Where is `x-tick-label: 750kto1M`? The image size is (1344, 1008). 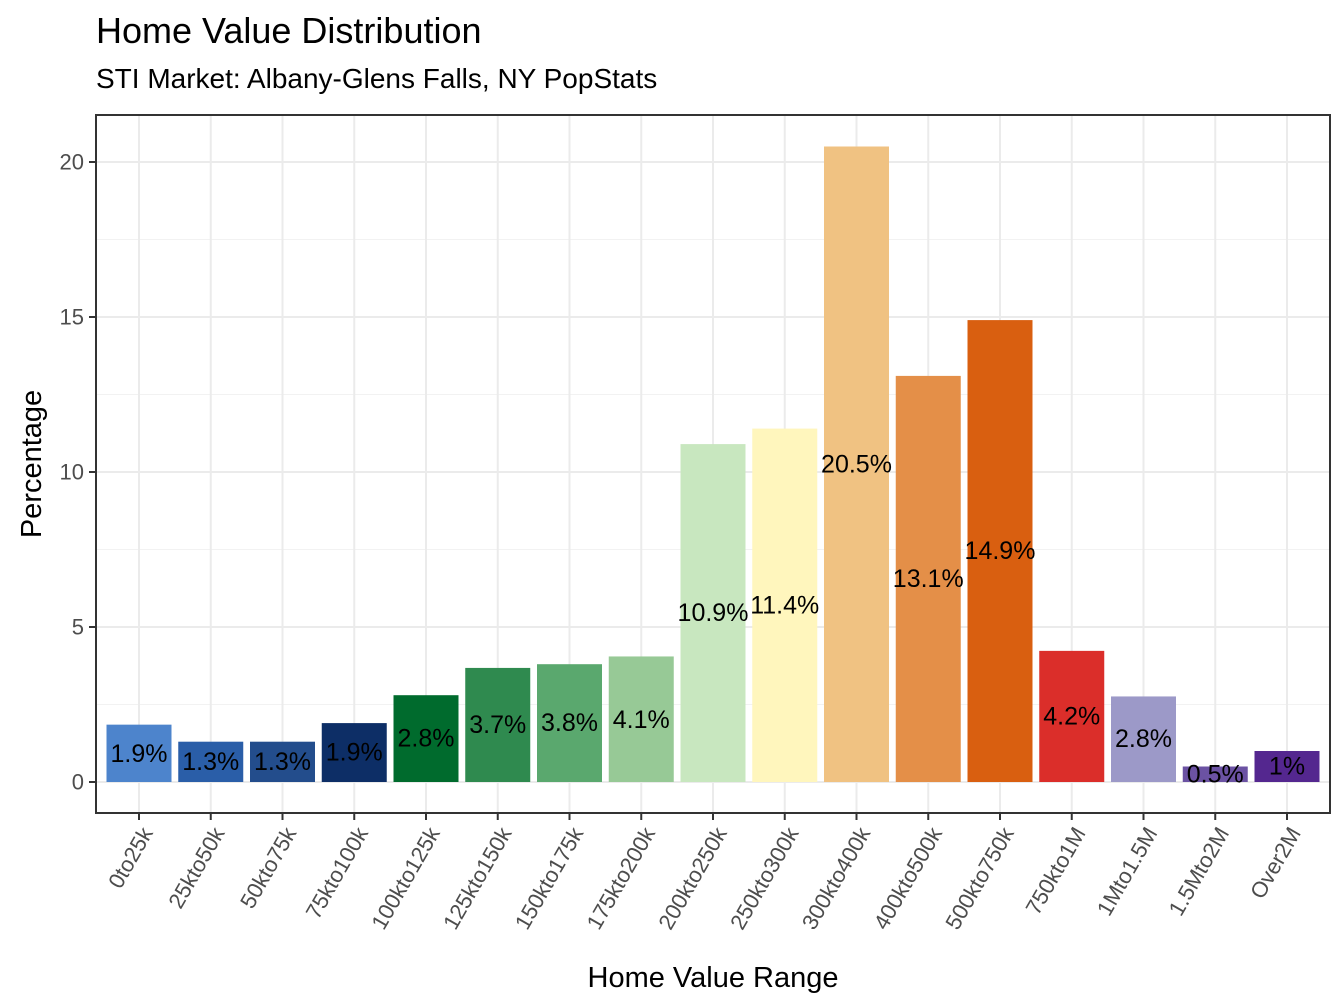 x-tick-label: 750kto1M is located at coordinates (1056, 871).